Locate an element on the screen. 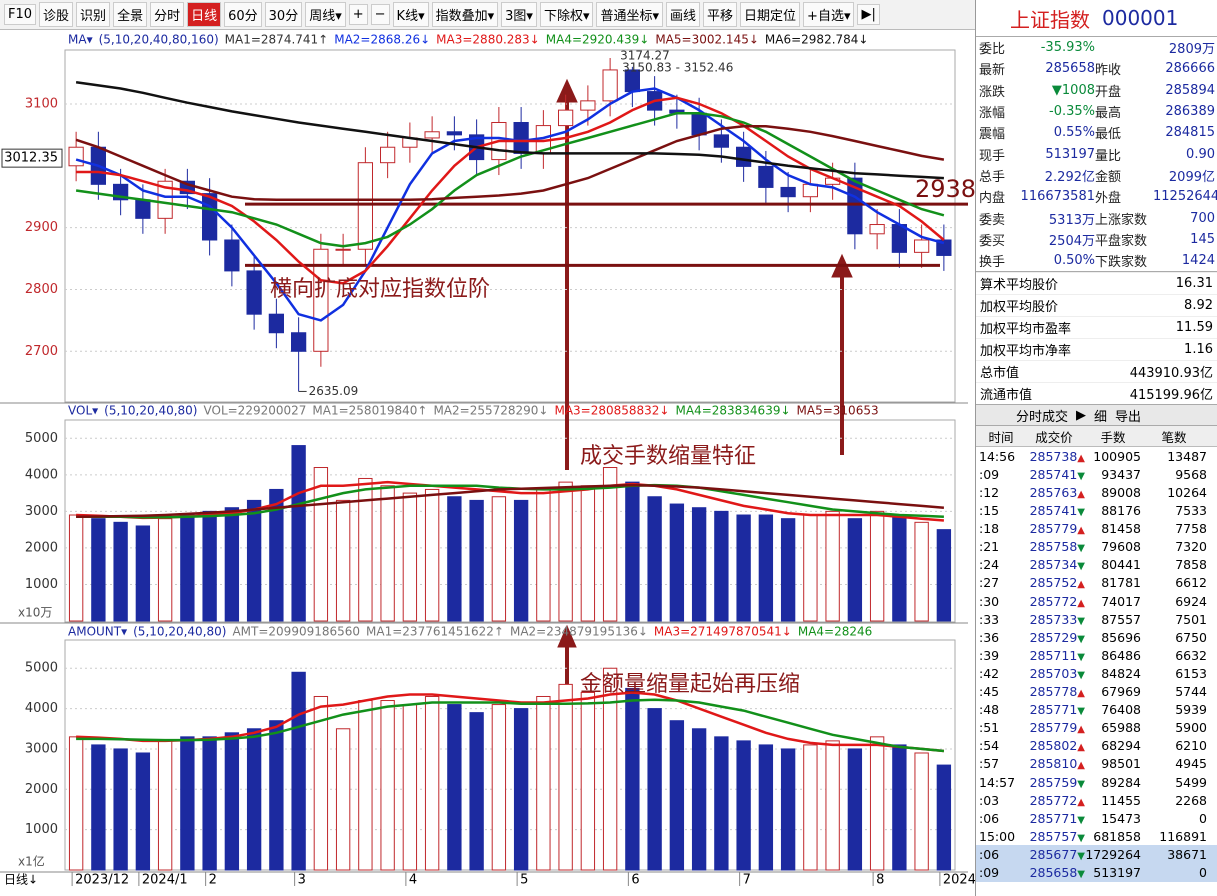 This screenshot has height=896, width=1217. x-tick-label: 8 is located at coordinates (880, 880).